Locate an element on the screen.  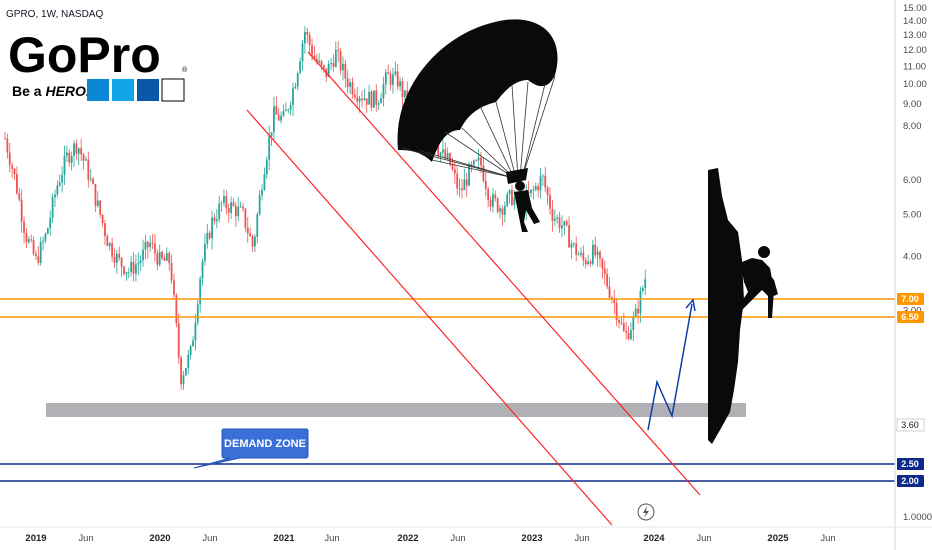
x-tick-label: 2020 is located at coordinates (159, 538).